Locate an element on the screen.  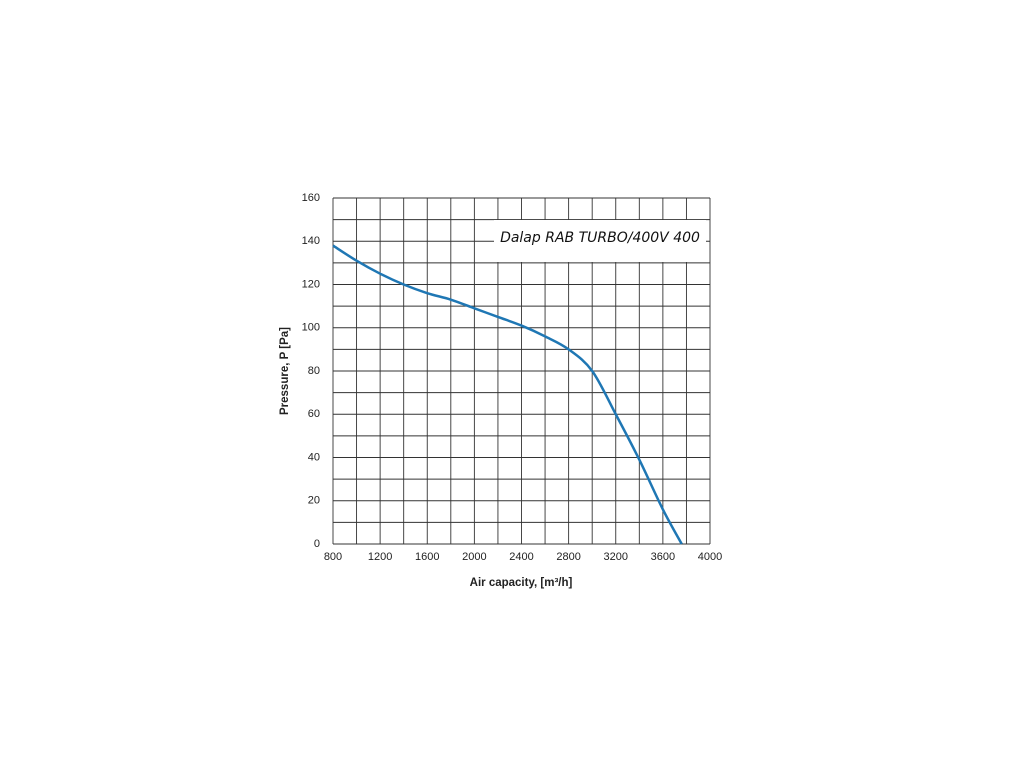
y-tick-label: 0 is located at coordinates (317, 544).